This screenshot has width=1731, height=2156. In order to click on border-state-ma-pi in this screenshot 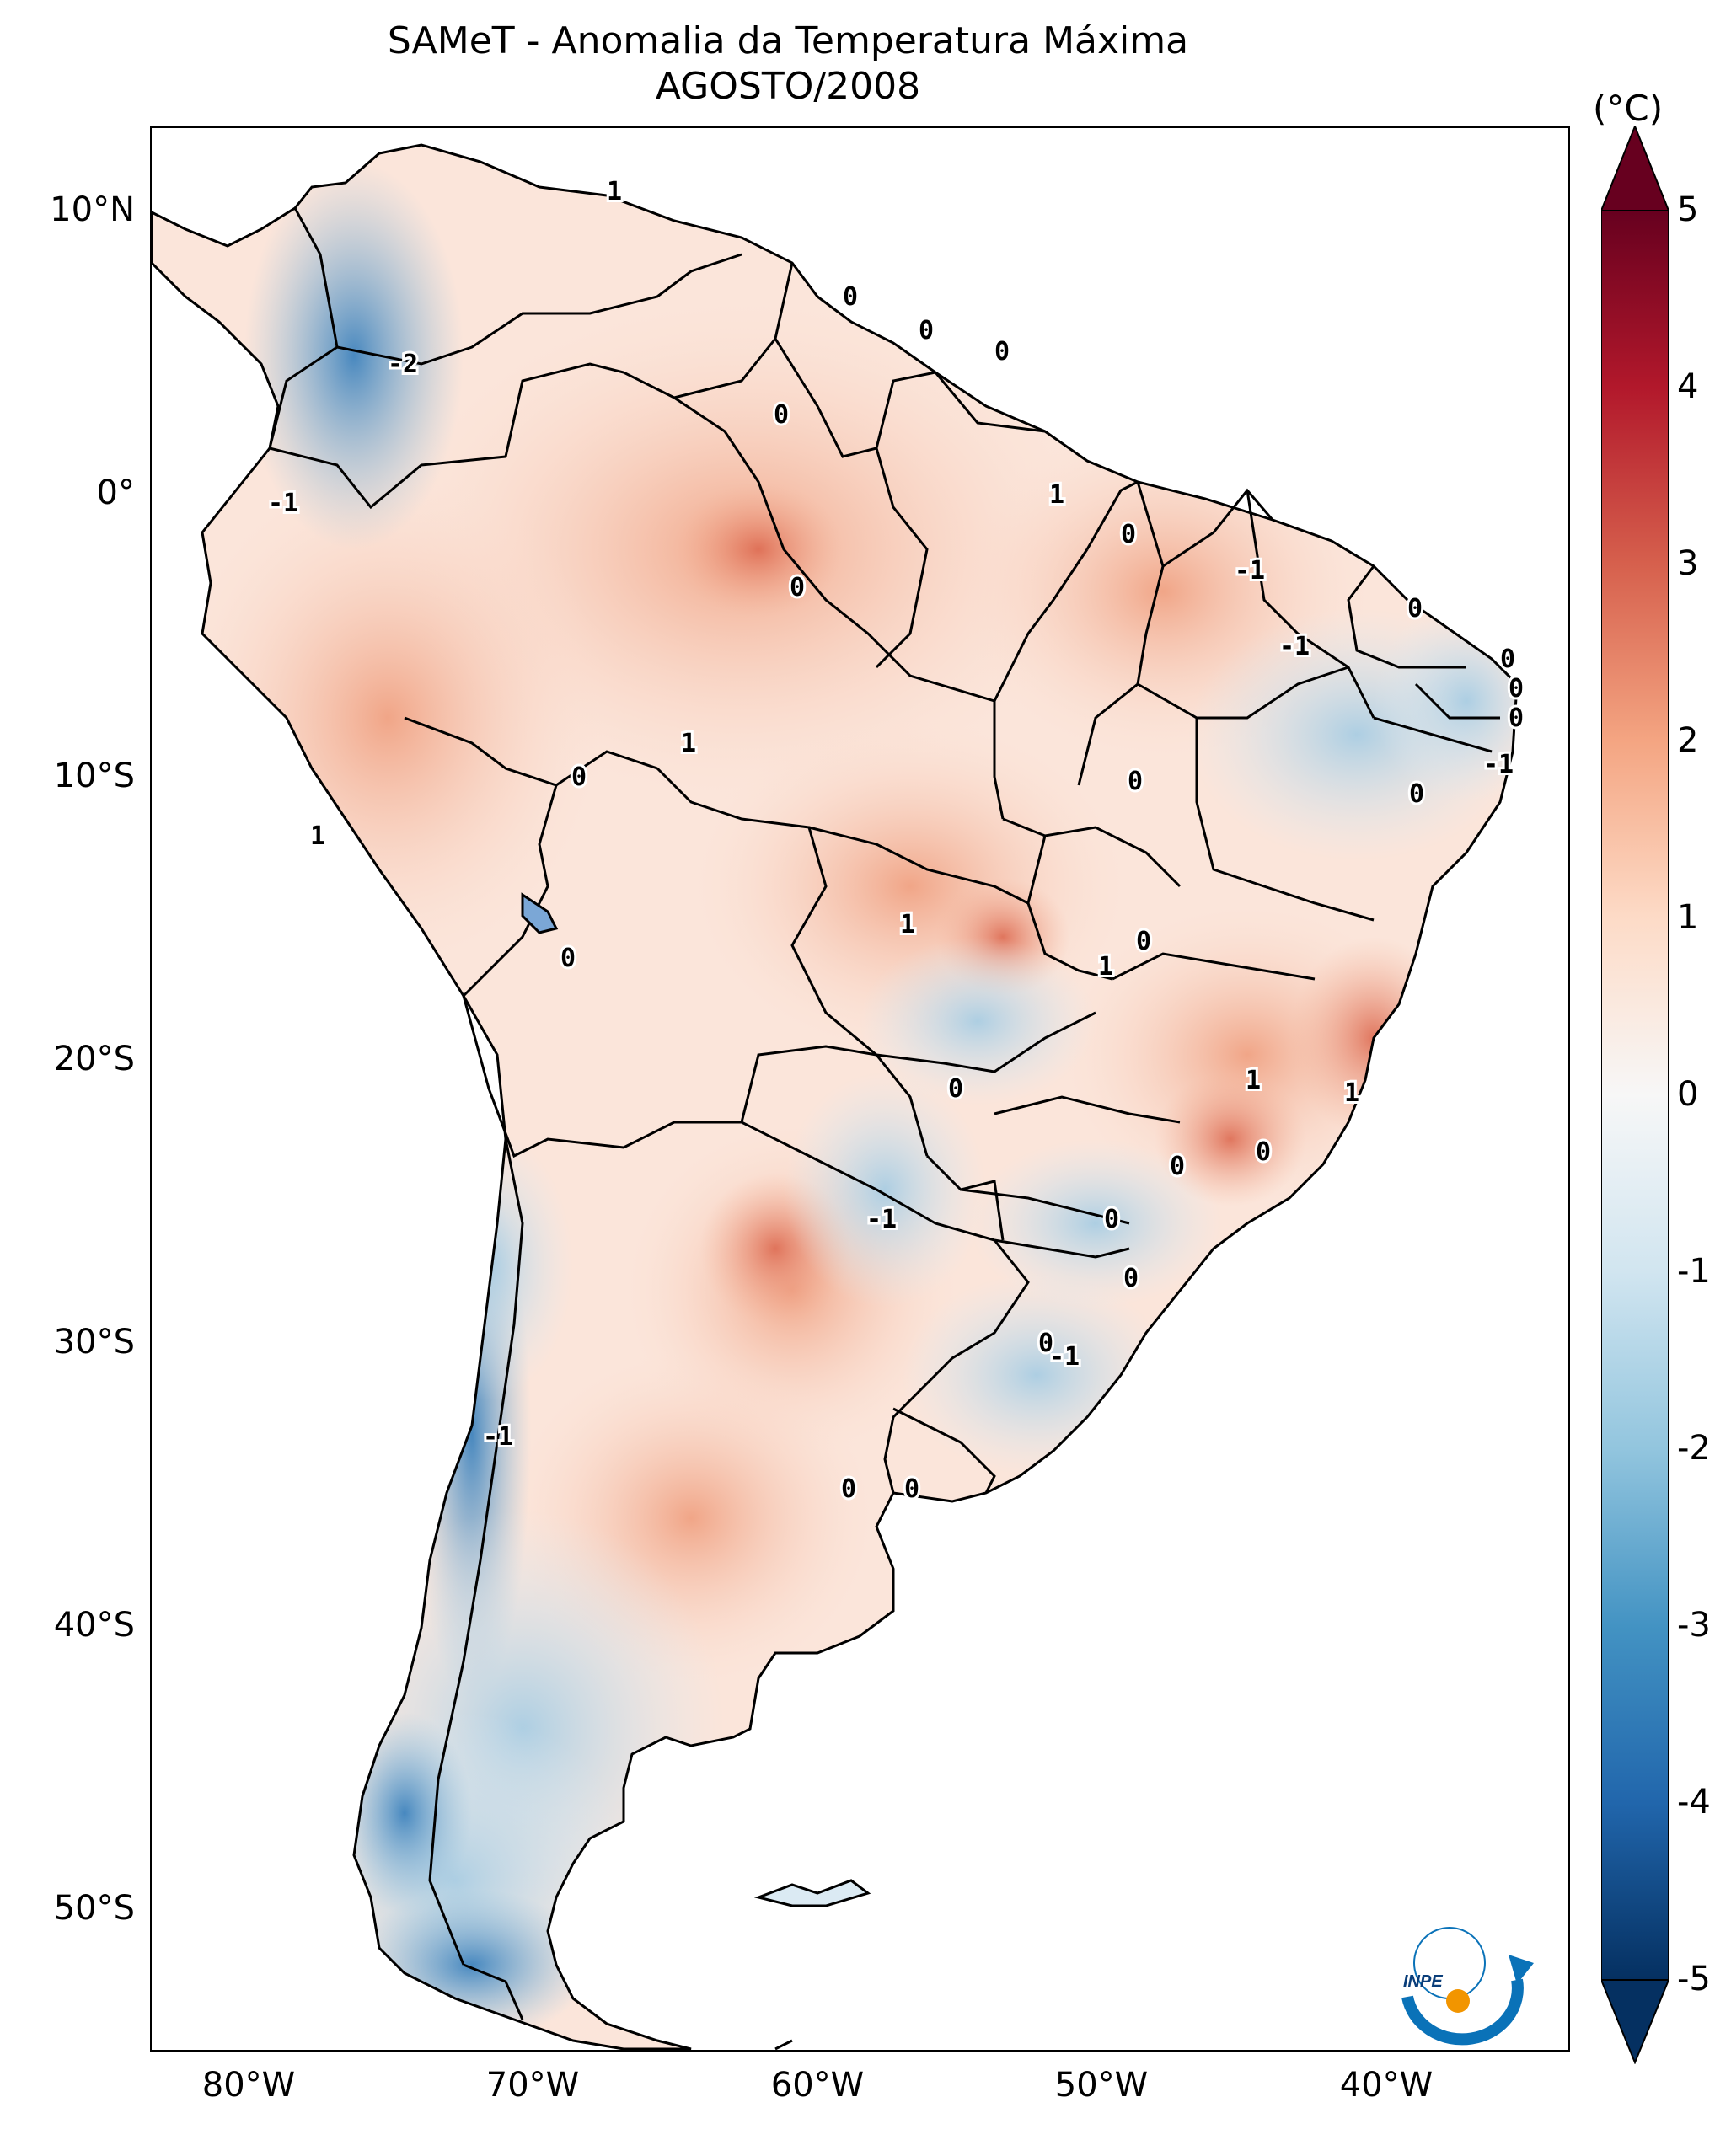, I will do `click(1218, 528)`.